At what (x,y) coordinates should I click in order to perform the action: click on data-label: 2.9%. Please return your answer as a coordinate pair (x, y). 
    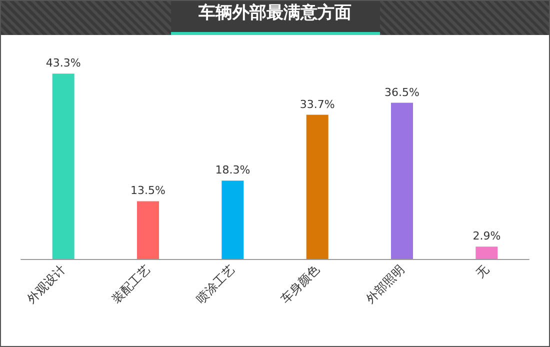
    Looking at the image, I should click on (486, 236).